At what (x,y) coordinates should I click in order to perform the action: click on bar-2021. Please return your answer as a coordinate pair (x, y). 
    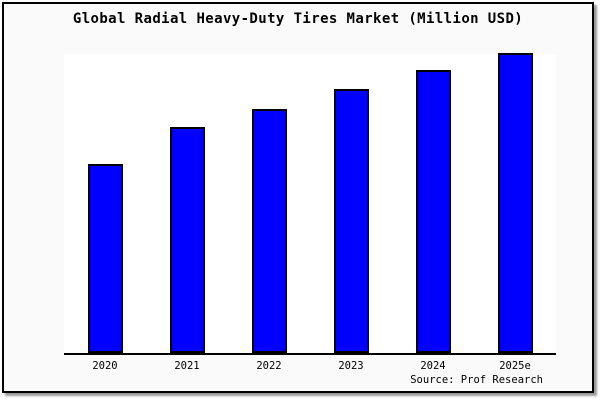
    Looking at the image, I should click on (187, 240).